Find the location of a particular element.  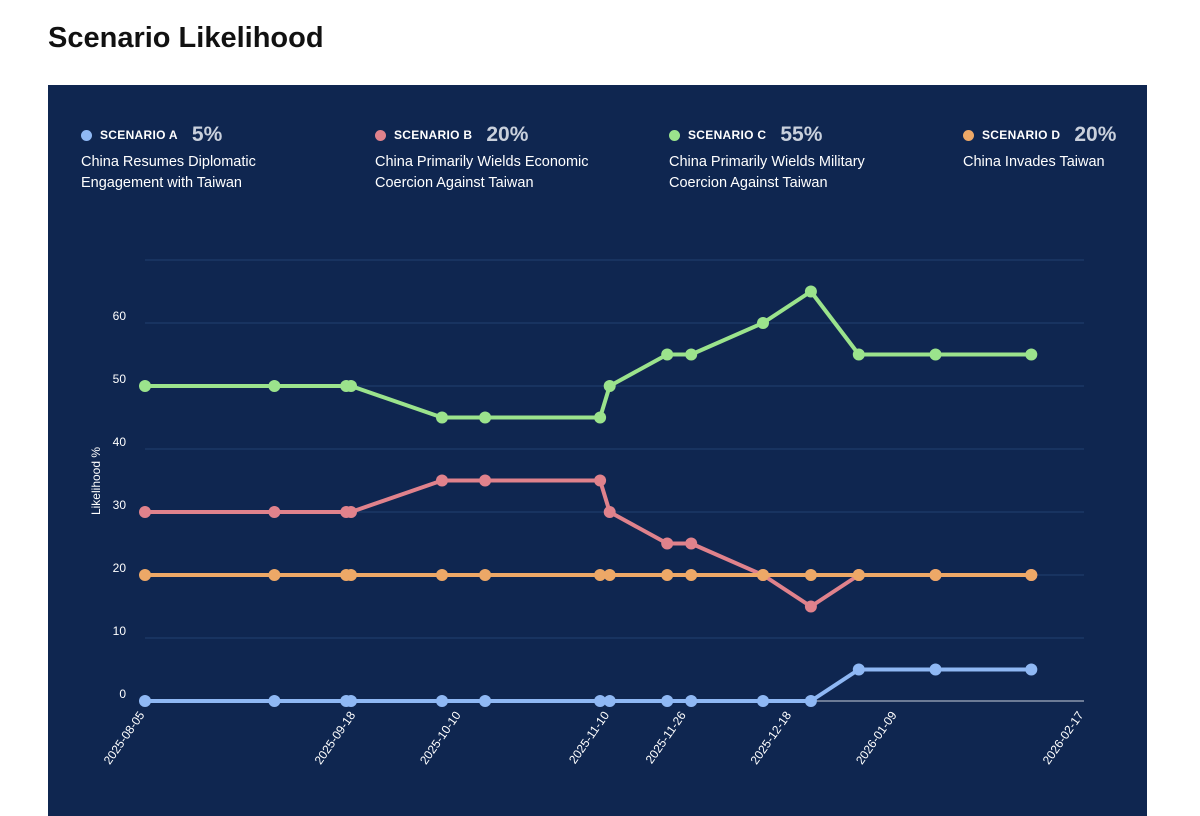

y-tick-label: 40 is located at coordinates (120, 442).